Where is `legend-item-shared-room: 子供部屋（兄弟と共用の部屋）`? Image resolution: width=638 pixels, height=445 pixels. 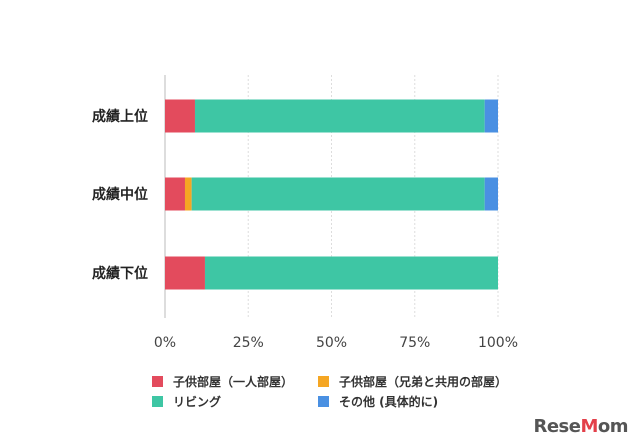 legend-item-shared-room: 子供部屋（兄弟と共用の部屋） is located at coordinates (412, 381).